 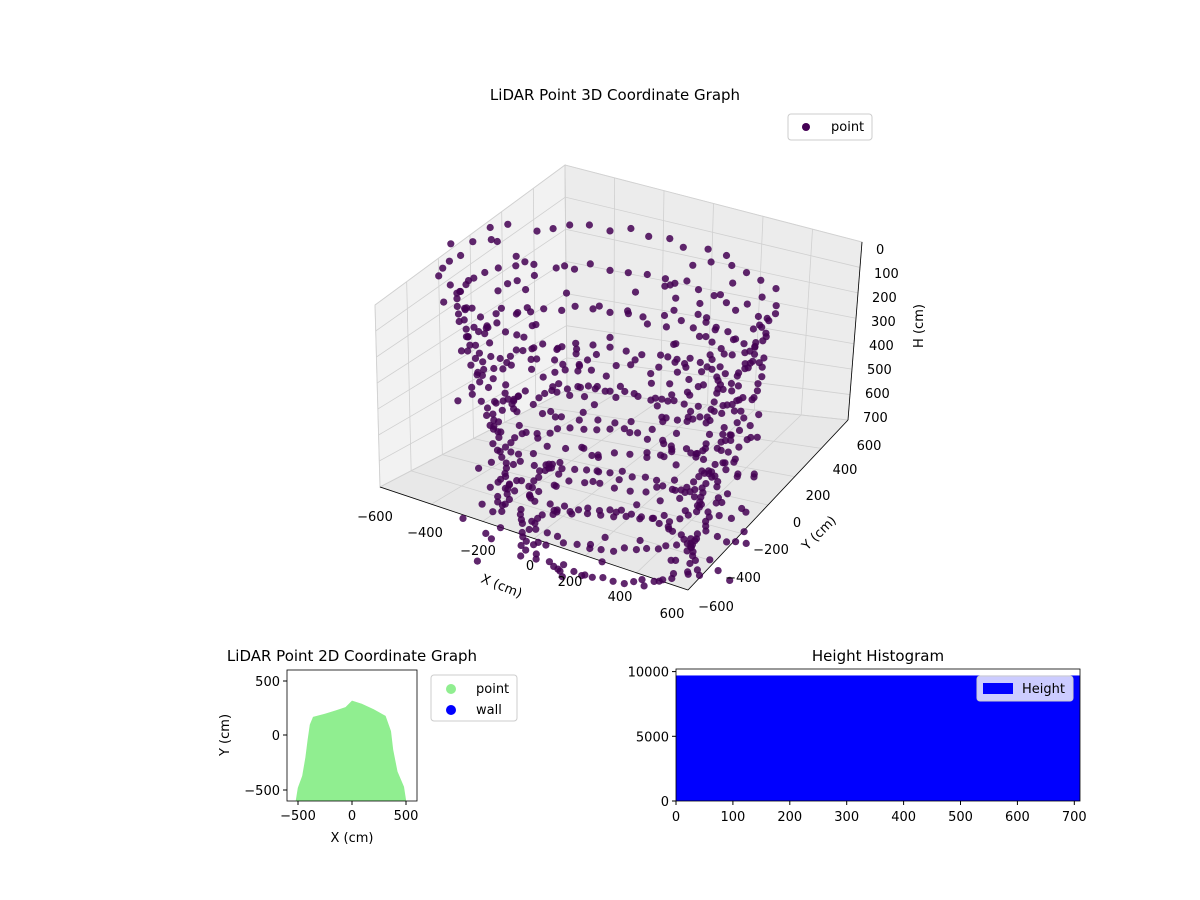 What do you see at coordinates (530, 566) in the screenshot?
I see `x-tick-label: 0` at bounding box center [530, 566].